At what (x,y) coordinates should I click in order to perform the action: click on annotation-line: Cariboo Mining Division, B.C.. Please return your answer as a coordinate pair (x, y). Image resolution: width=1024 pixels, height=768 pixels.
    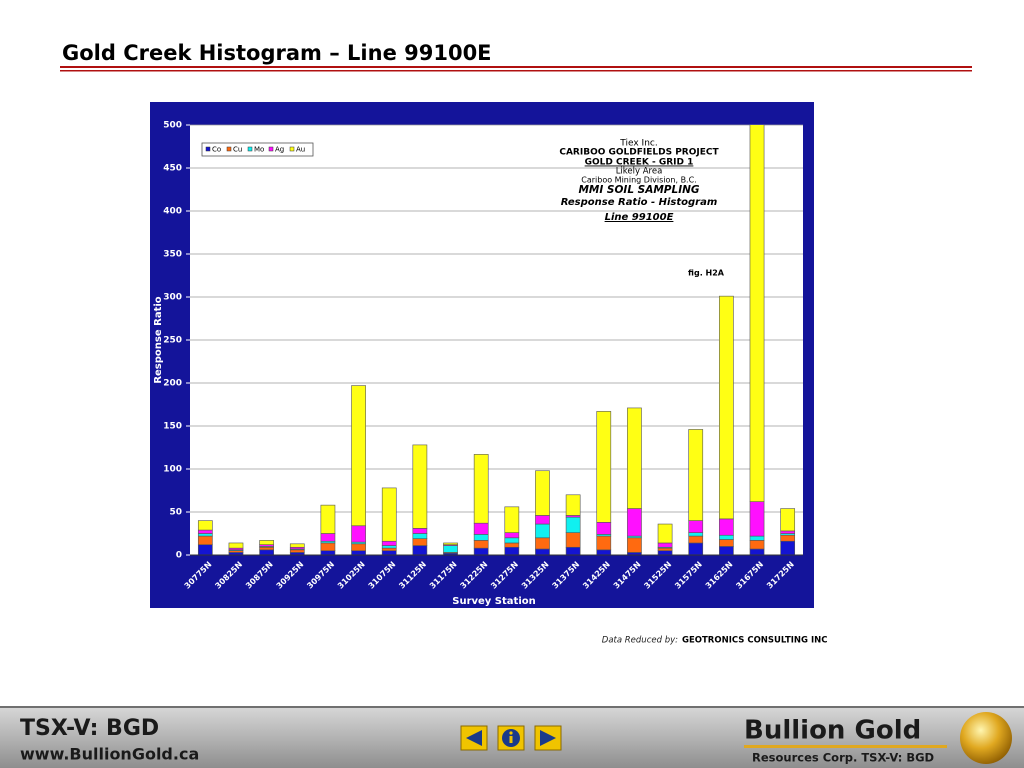
    Looking at the image, I should click on (638, 180).